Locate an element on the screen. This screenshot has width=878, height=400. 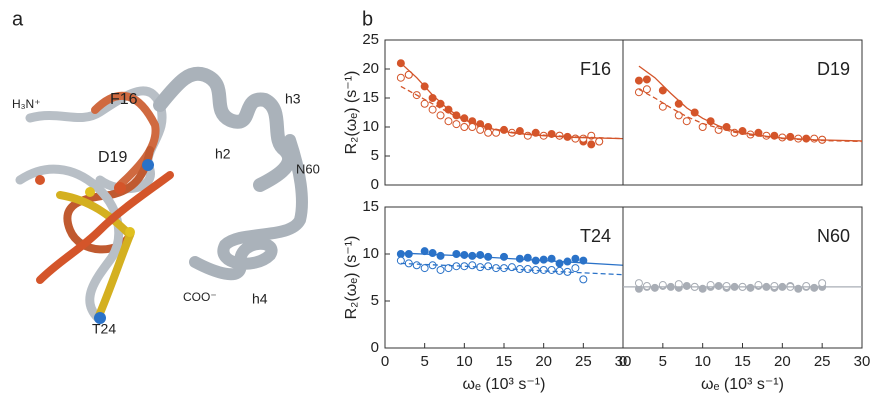
structure-label: N60 is located at coordinates (308, 168).